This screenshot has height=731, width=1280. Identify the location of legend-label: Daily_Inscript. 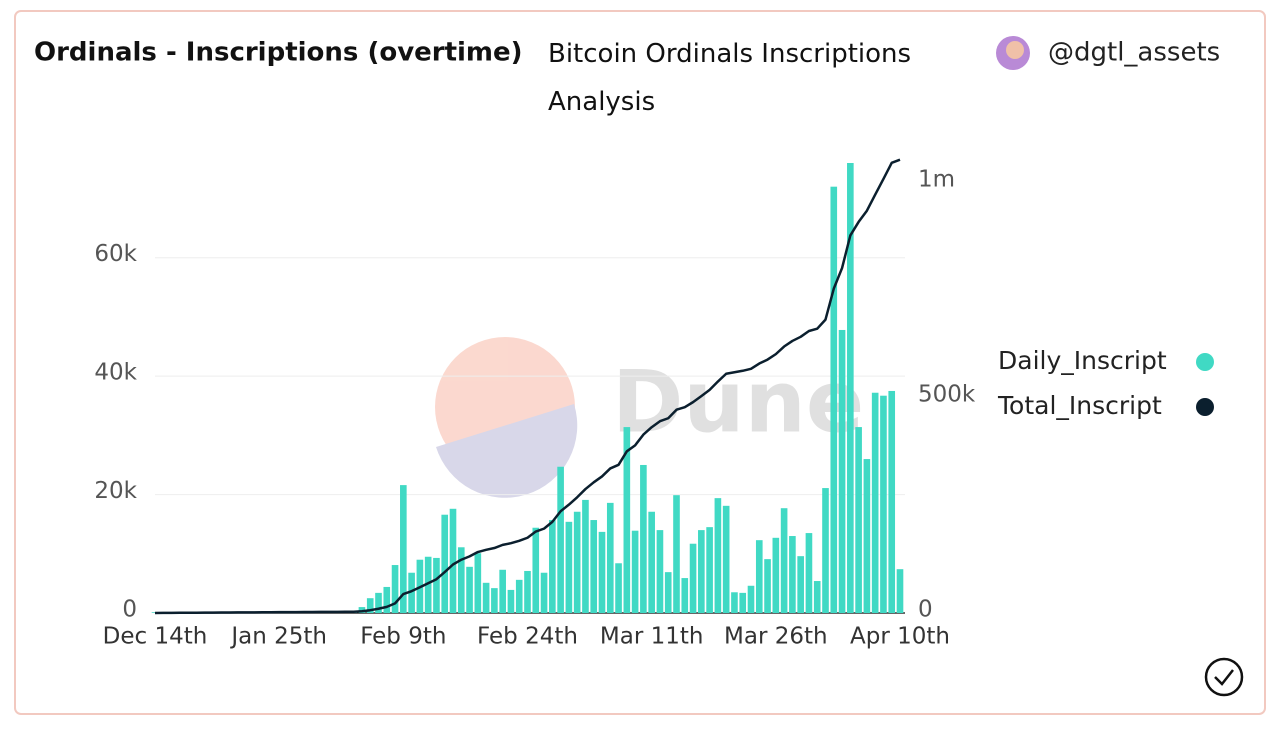
(1082, 360).